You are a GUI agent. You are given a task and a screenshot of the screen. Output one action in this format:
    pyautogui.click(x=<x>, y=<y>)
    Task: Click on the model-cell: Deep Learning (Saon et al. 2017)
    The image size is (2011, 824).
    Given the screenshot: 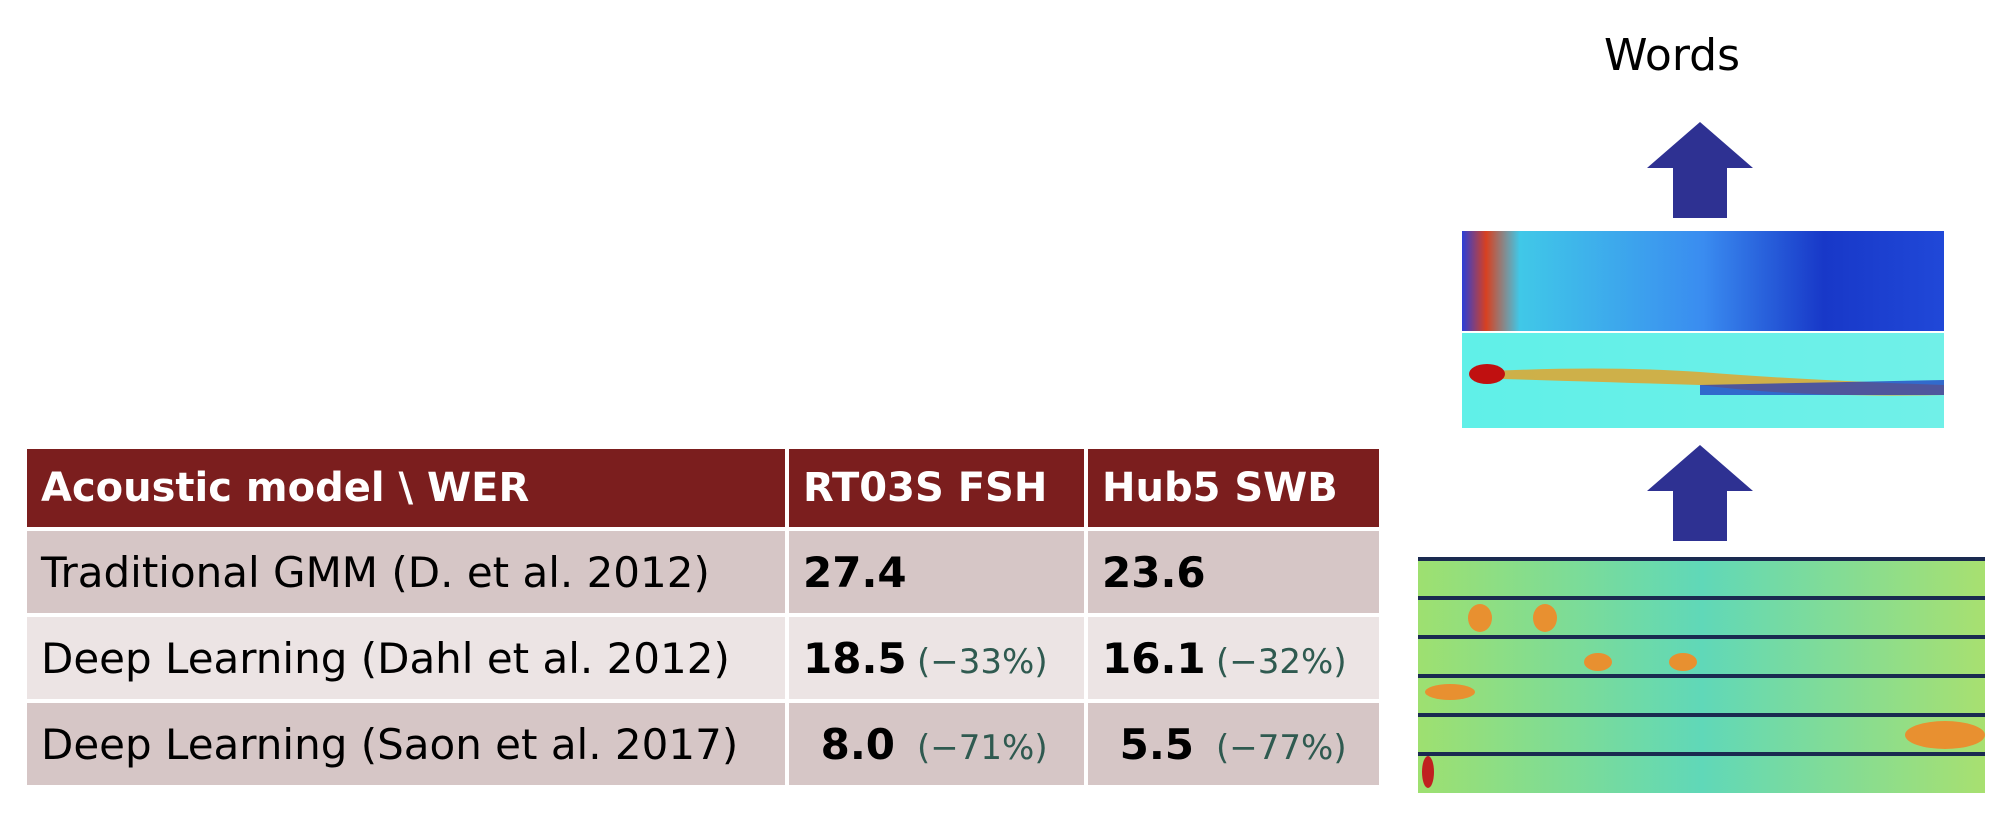 What is the action you would take?
    pyautogui.click(x=406, y=744)
    